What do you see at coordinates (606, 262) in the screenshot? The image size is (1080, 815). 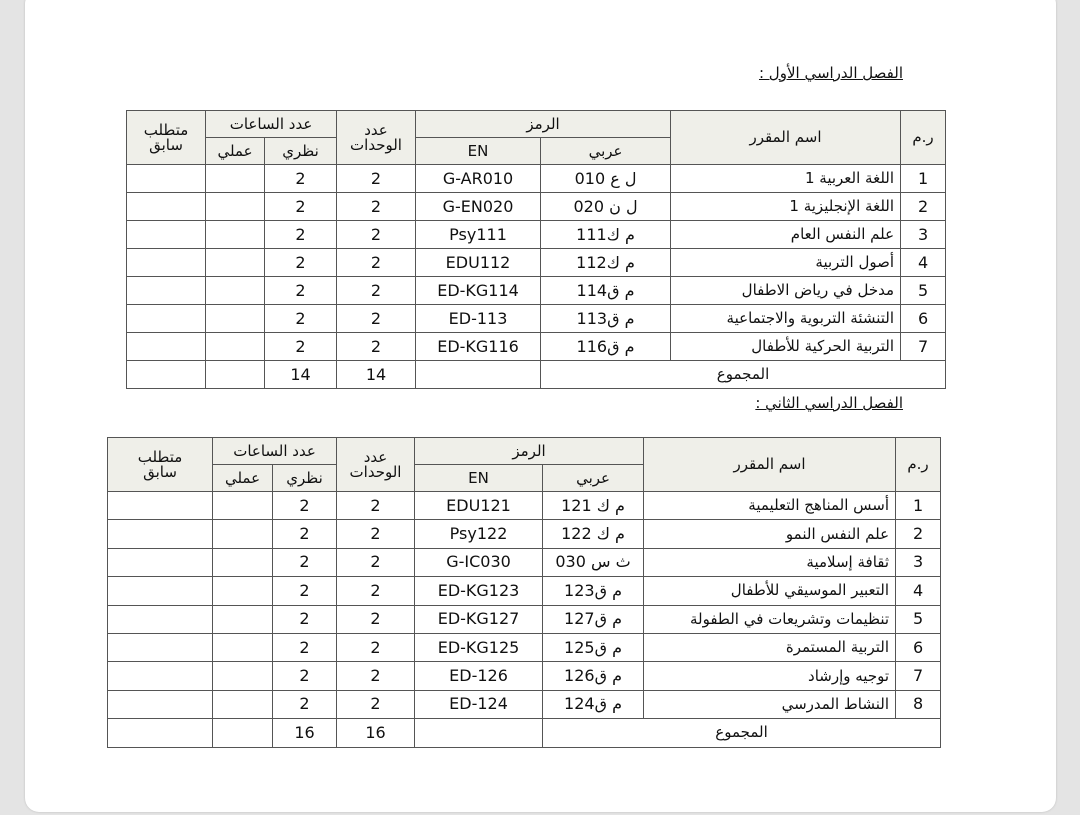 I see `course-code-ar: م ك112` at bounding box center [606, 262].